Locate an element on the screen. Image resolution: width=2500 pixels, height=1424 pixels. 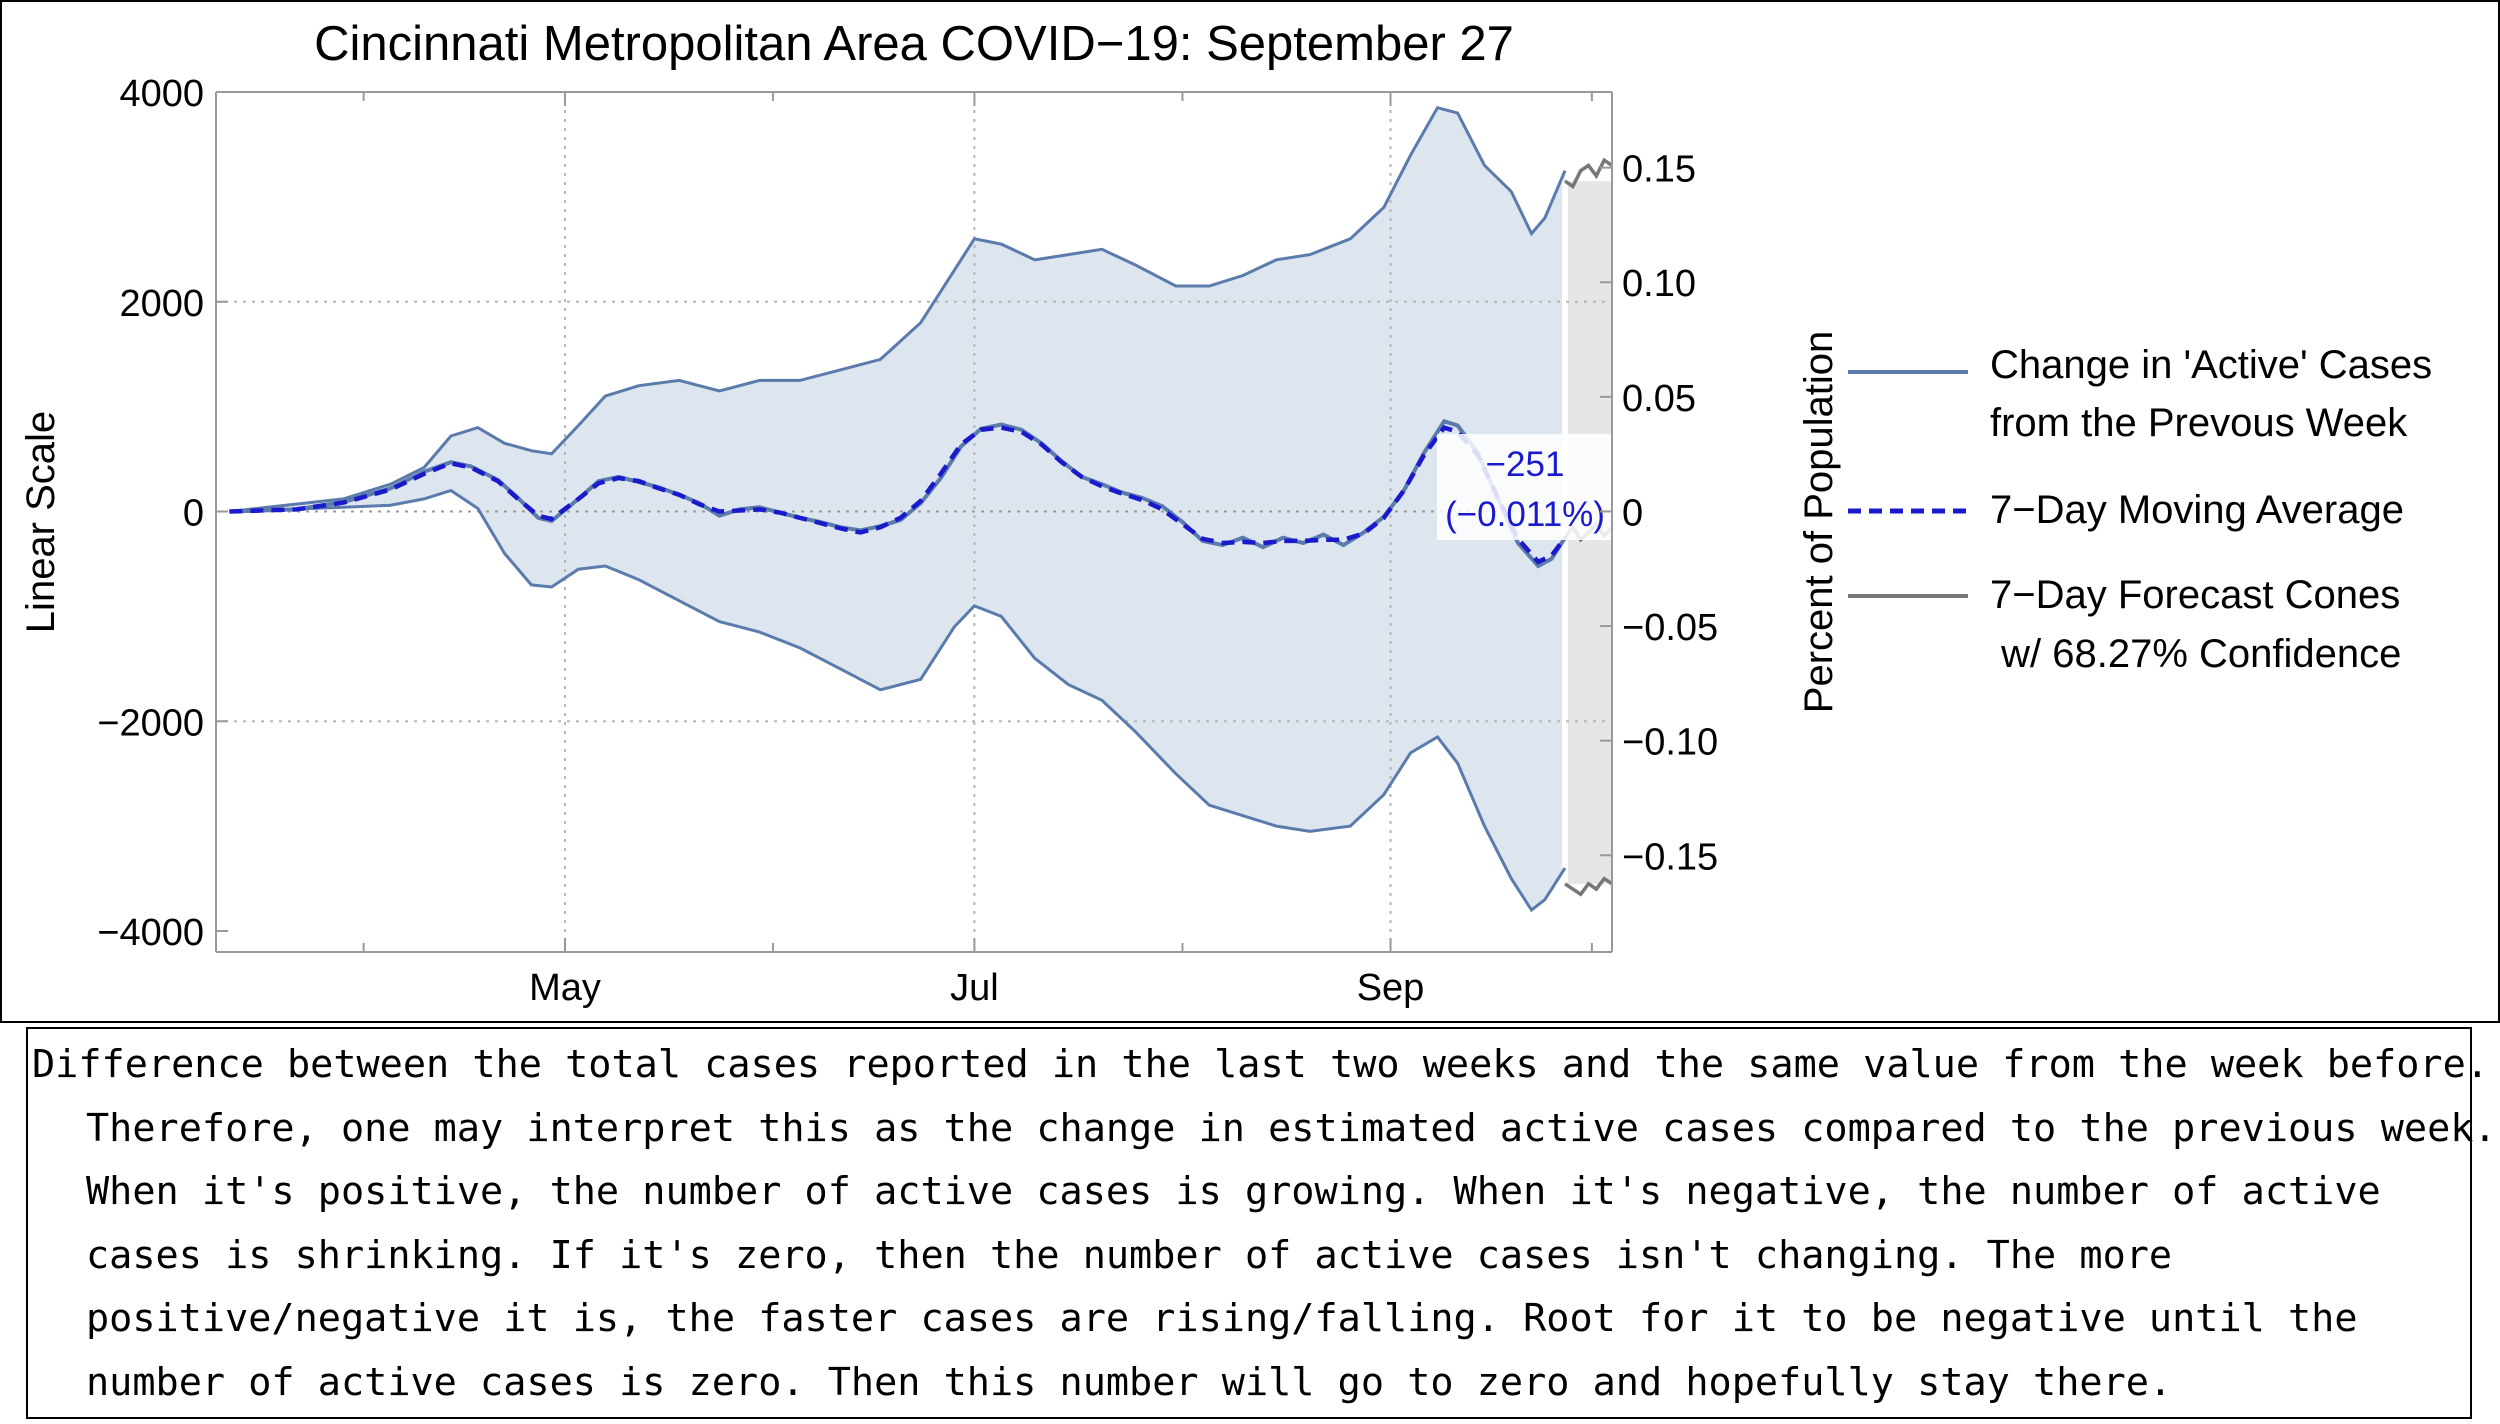
x-tick-label: May is located at coordinates (565, 988).